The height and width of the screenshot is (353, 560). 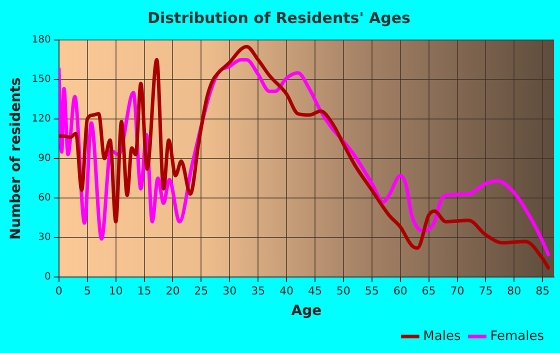 What do you see at coordinates (371, 291) in the screenshot?
I see `x-tick-label: 55` at bounding box center [371, 291].